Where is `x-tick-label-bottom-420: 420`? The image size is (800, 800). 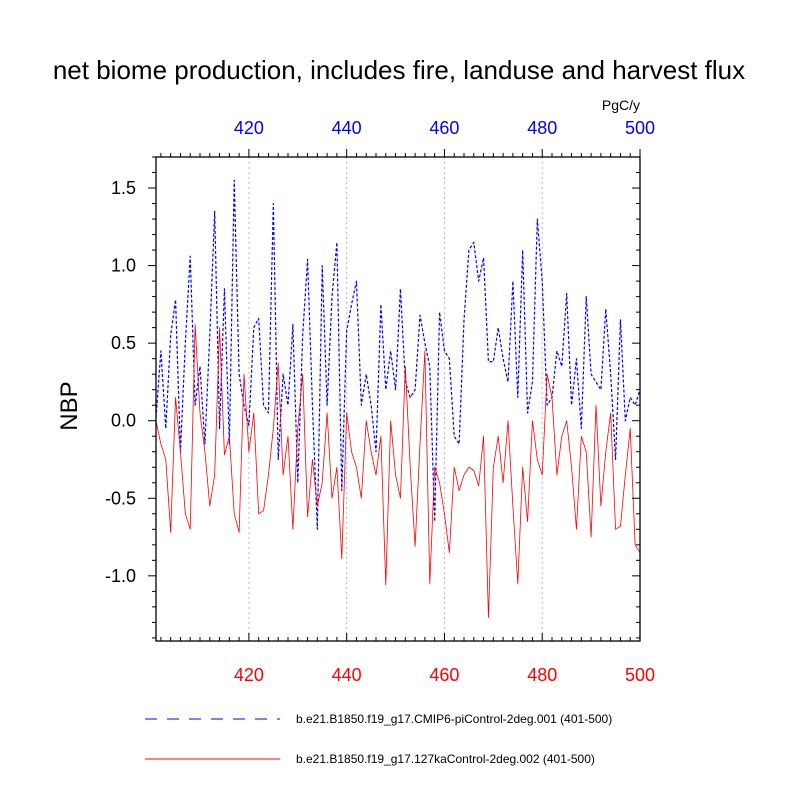
x-tick-label-bottom-420: 420 is located at coordinates (249, 675).